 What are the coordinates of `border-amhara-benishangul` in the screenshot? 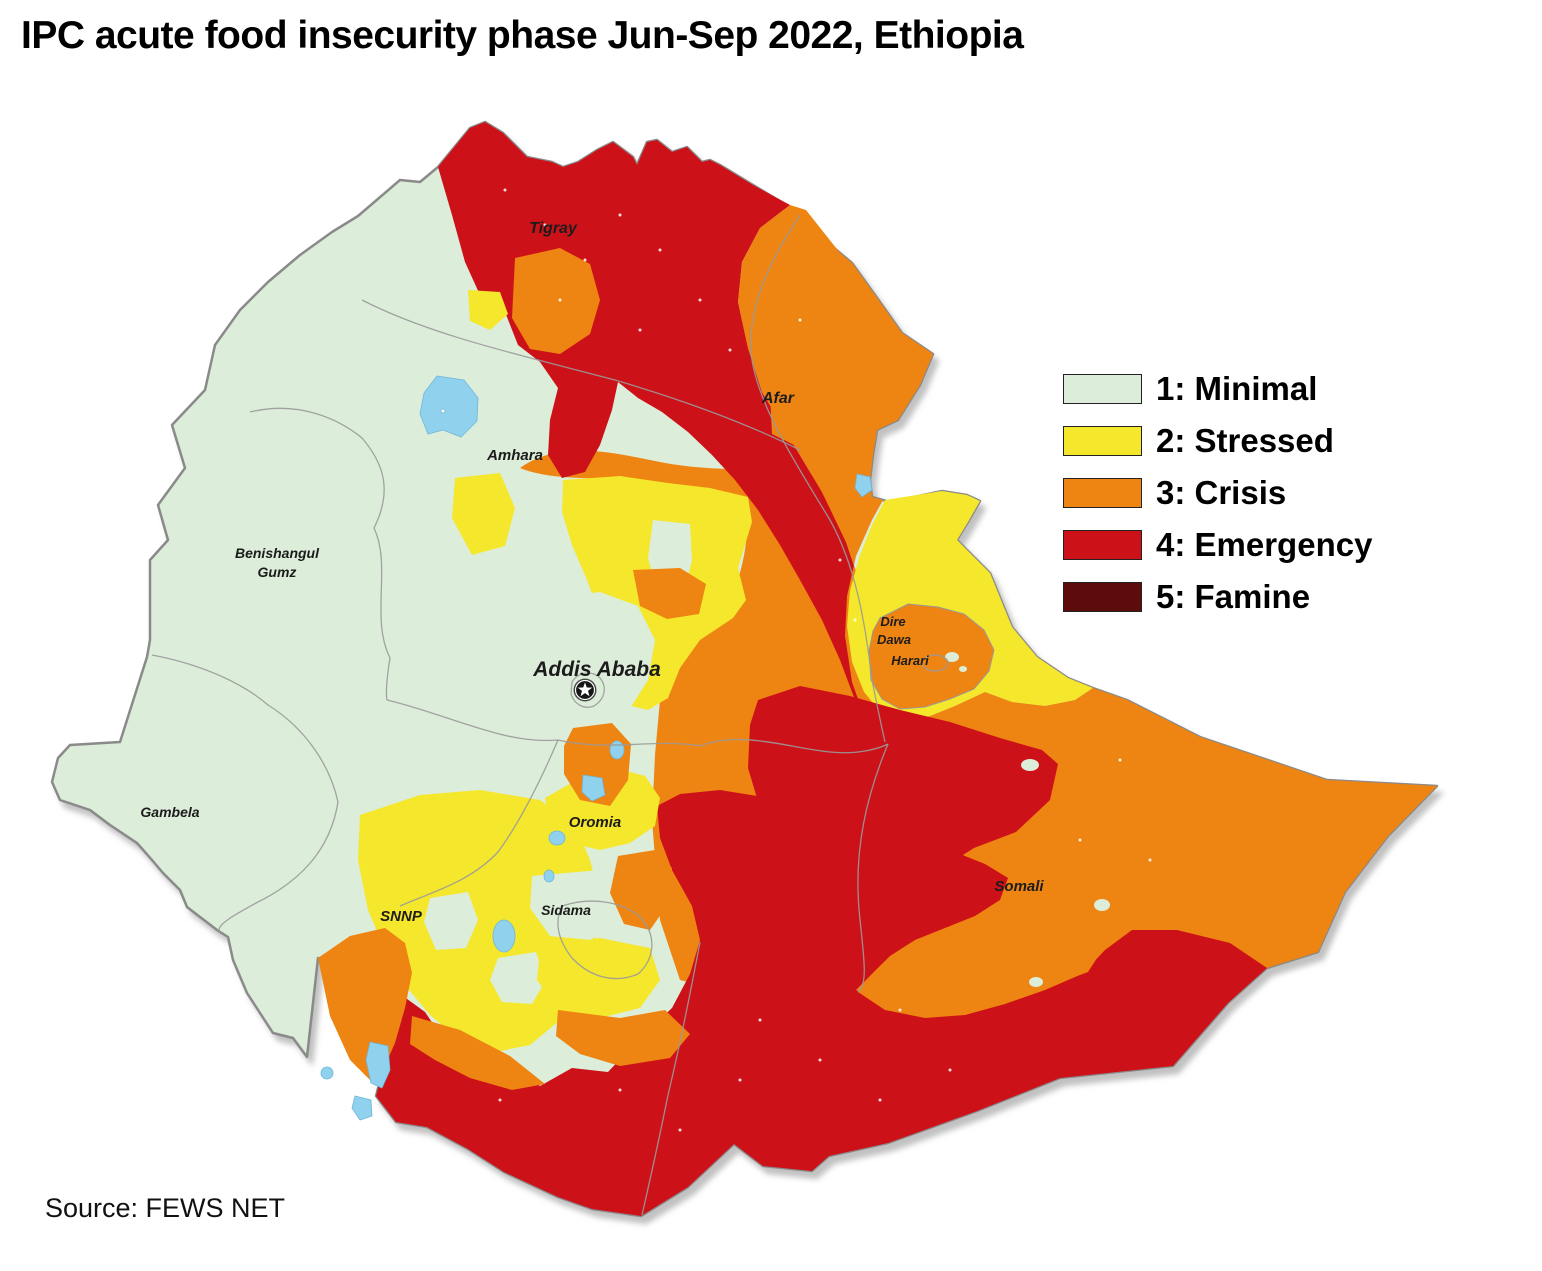 It's located at (320, 554).